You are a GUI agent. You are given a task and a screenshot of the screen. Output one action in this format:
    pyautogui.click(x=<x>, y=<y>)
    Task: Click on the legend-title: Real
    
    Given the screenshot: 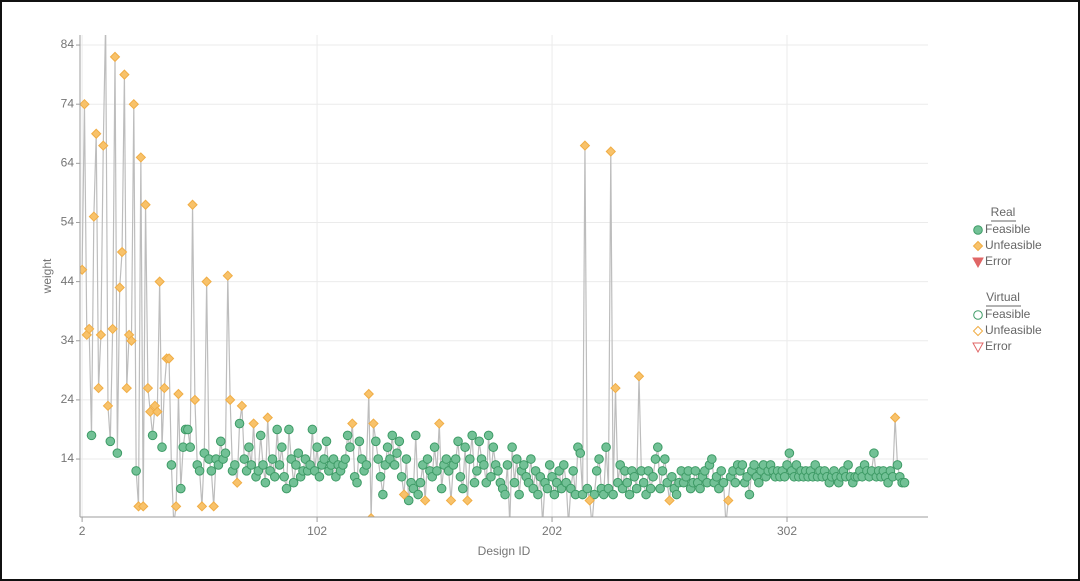 What is the action you would take?
    pyautogui.click(x=1003, y=212)
    